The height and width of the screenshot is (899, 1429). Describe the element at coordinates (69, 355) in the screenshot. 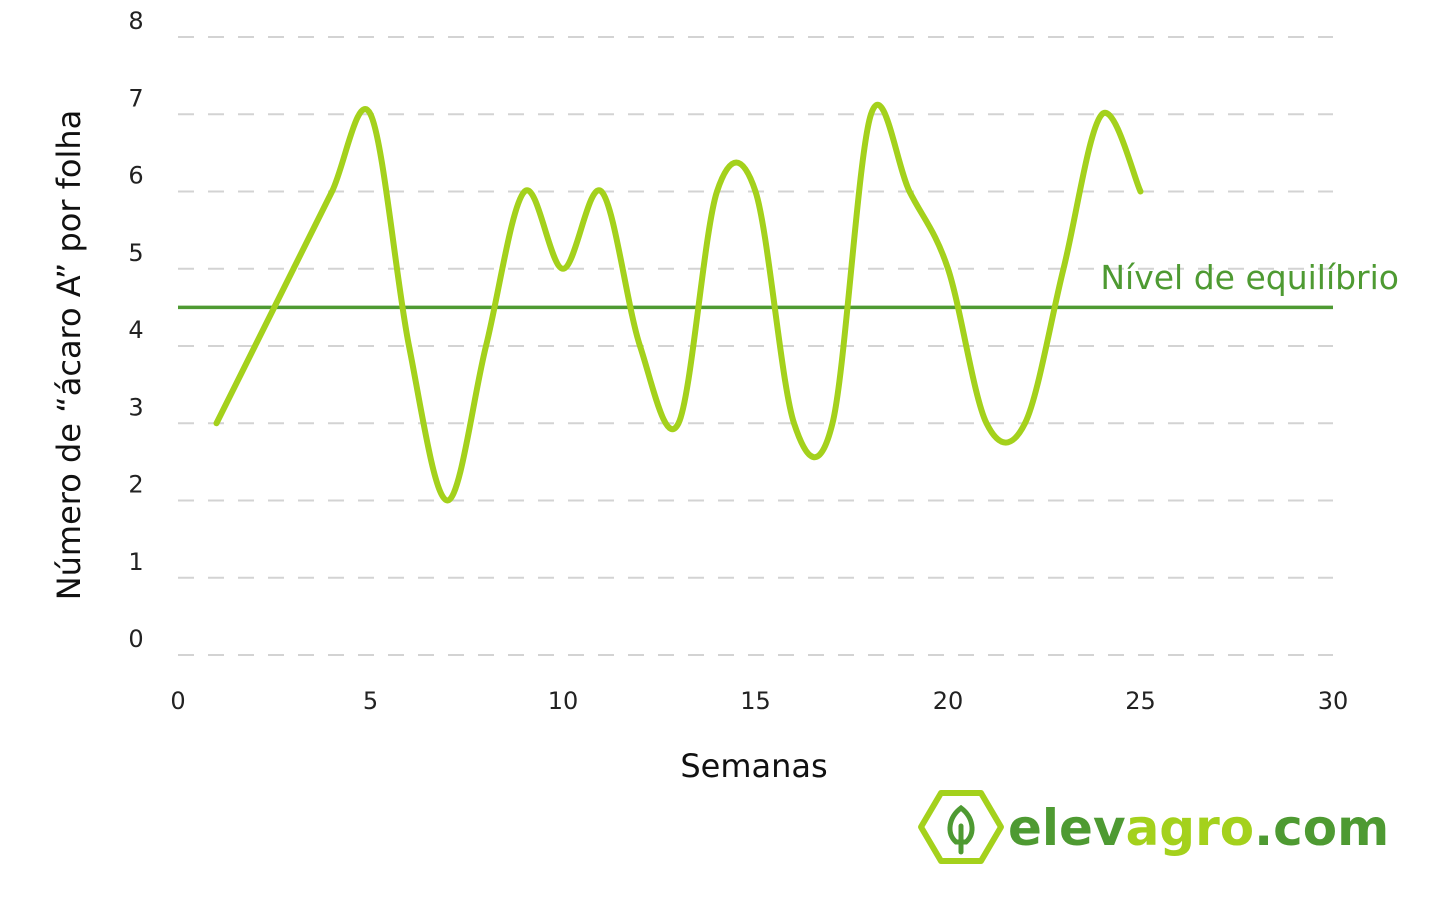

I see `y-axis-title: Número de “ácaro A” por folha` at that location.